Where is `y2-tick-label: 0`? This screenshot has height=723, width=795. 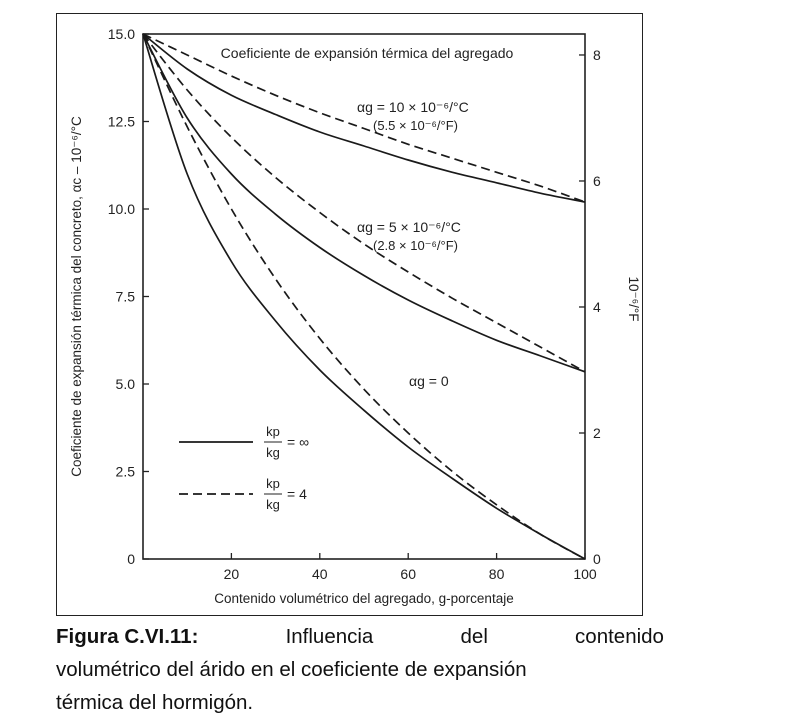
y2-tick-label: 0 is located at coordinates (597, 559).